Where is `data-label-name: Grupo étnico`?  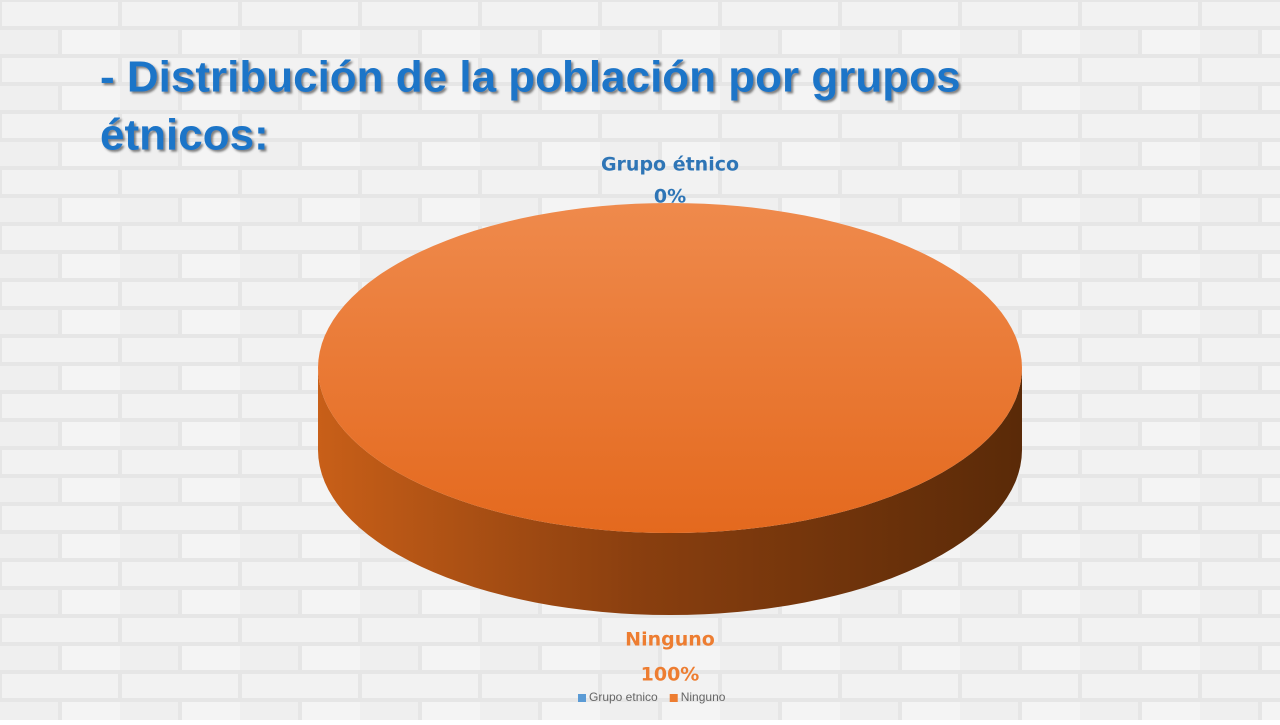 data-label-name: Grupo étnico is located at coordinates (670, 165).